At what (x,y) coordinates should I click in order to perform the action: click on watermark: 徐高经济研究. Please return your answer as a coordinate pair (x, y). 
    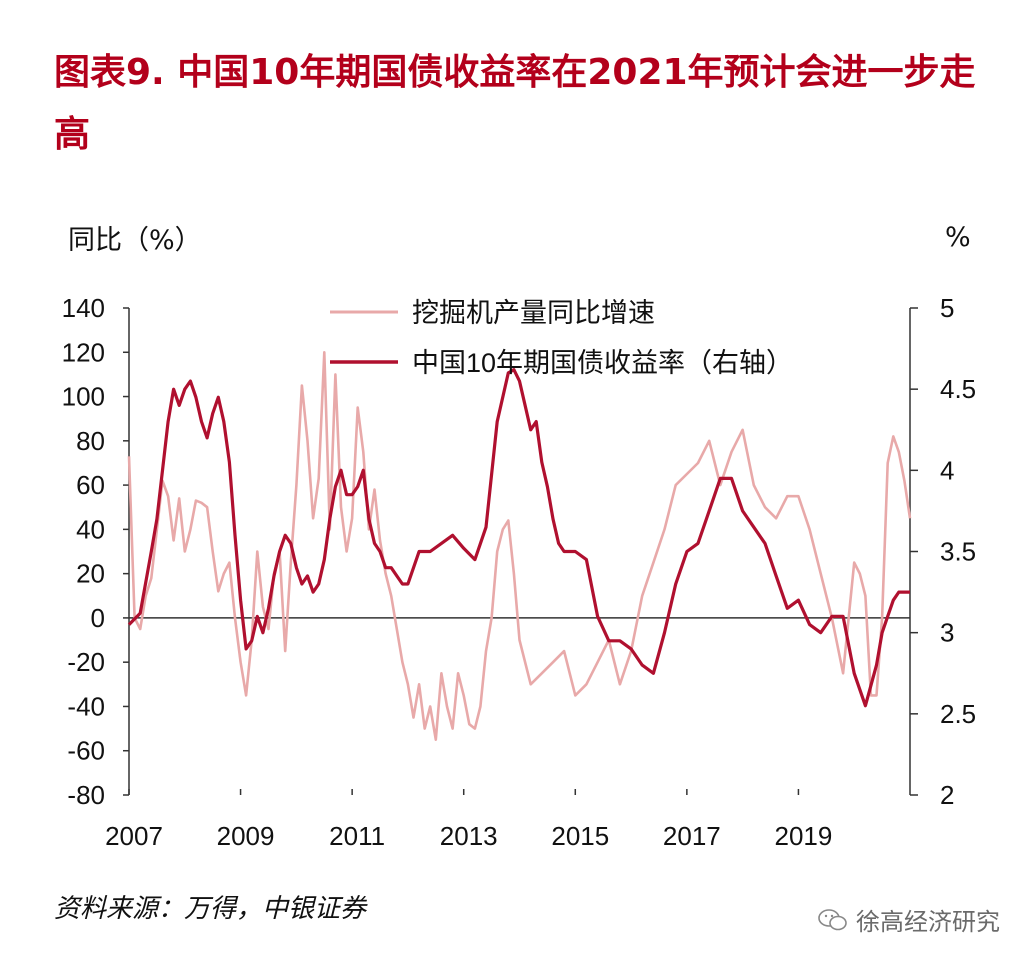
    Looking at the image, I should click on (909, 919).